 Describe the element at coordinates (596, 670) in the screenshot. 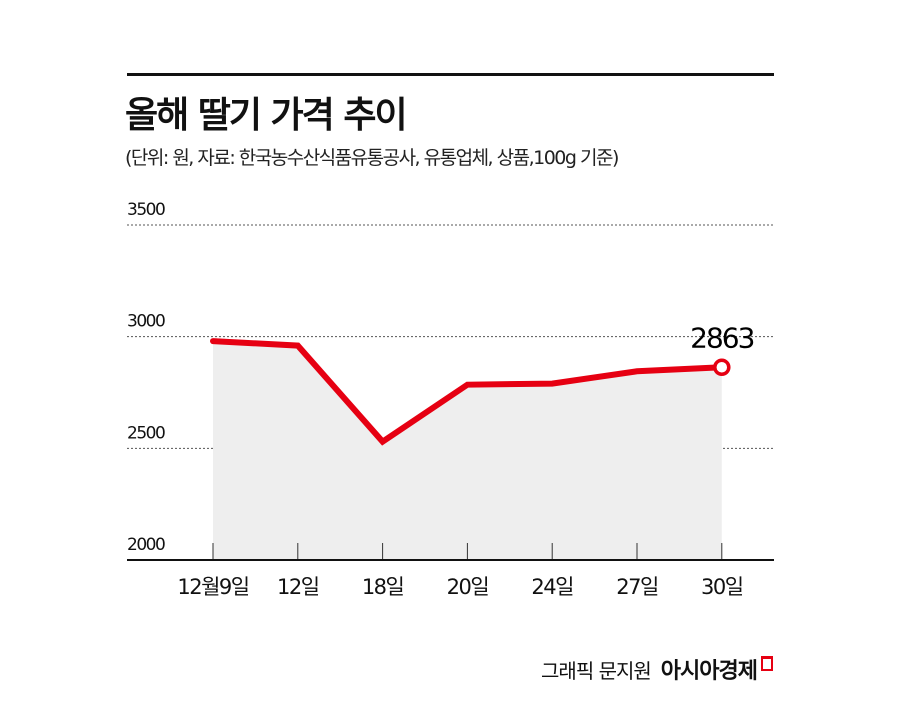

I see `graphic-author: 그래픽 문지원` at that location.